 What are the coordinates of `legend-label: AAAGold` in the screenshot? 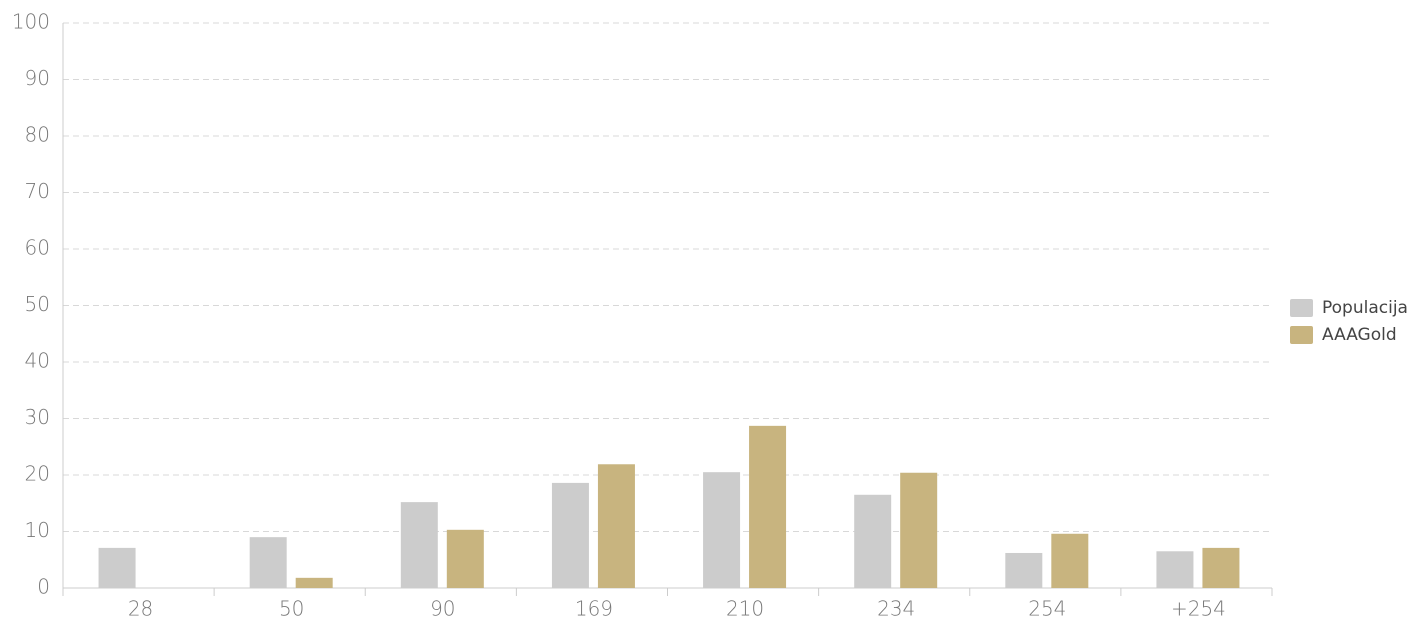 It's located at (1359, 335).